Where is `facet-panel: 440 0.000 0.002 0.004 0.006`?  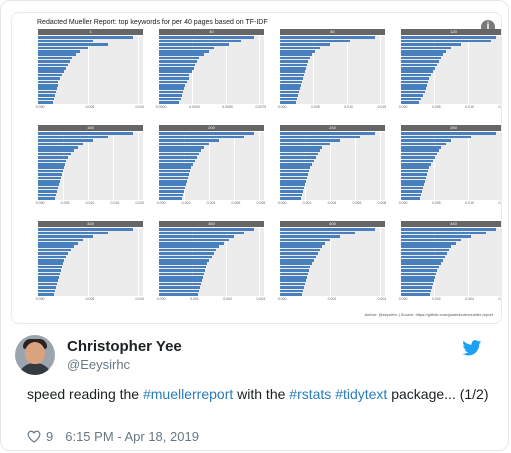
facet-panel: 440 0.000 0.002 0.004 0.006 is located at coordinates (449, 263).